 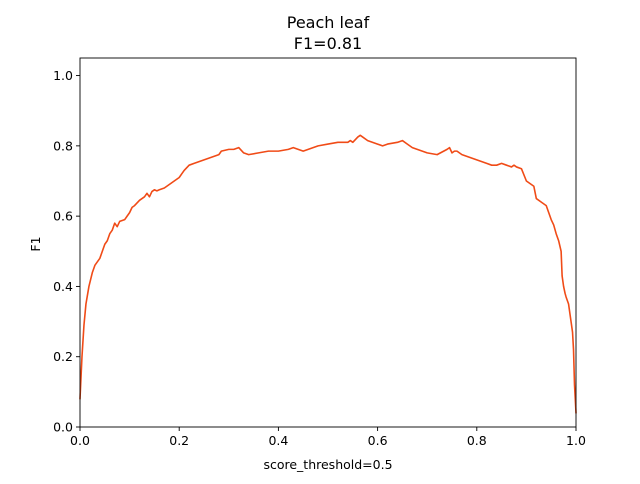 What do you see at coordinates (278, 440) in the screenshot?
I see `x-tick-label-2: 0.4` at bounding box center [278, 440].